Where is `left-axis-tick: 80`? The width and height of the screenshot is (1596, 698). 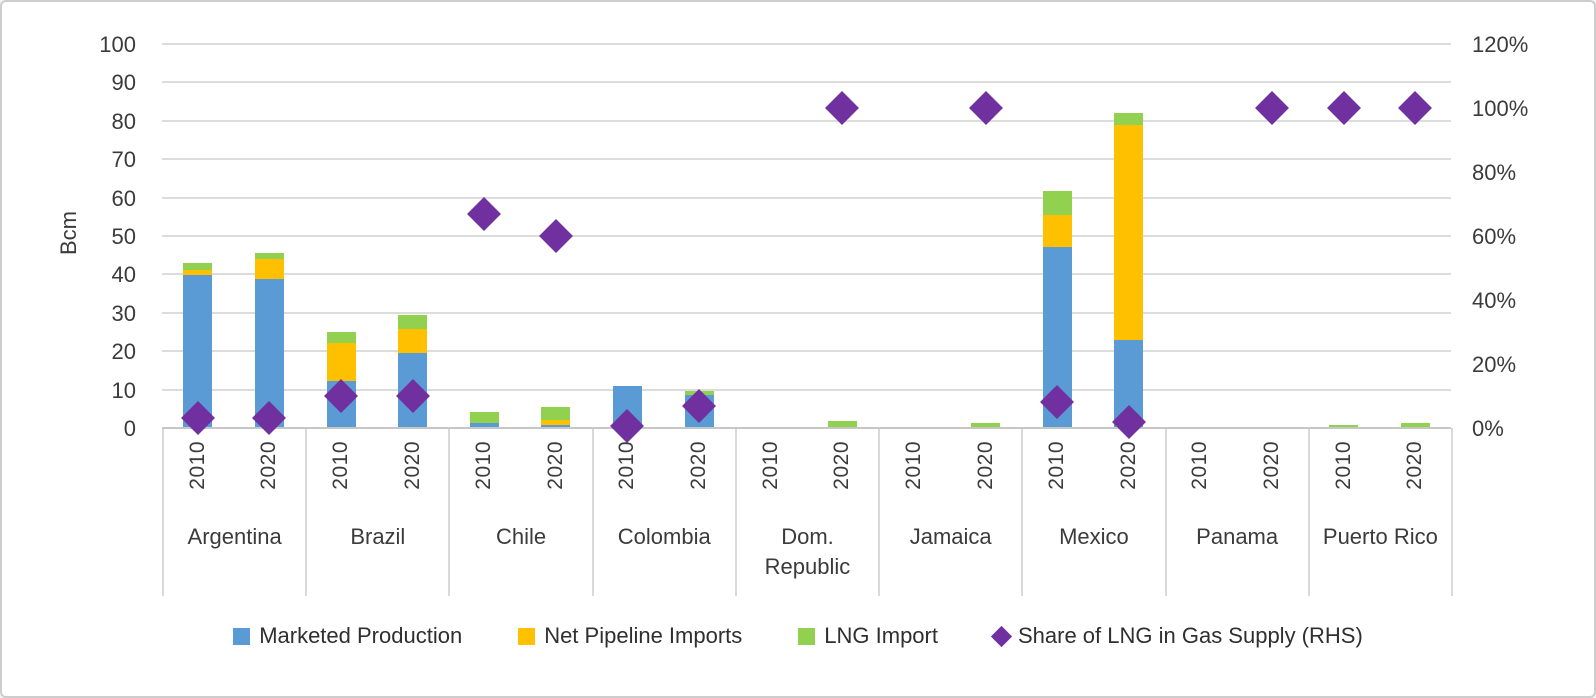
left-axis-tick: 80 is located at coordinates (123, 121).